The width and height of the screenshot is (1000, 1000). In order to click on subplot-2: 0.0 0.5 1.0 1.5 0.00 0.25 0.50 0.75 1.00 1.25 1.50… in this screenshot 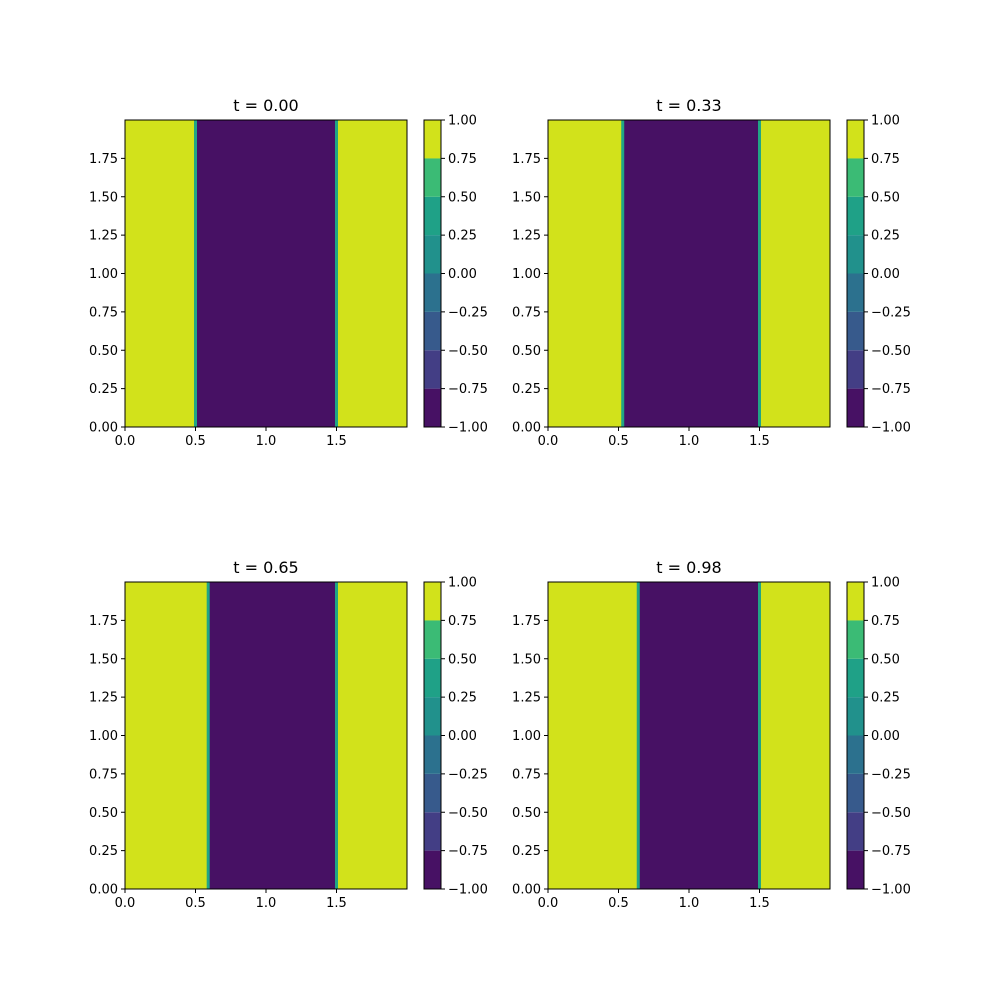, I will do `click(711, 272)`.